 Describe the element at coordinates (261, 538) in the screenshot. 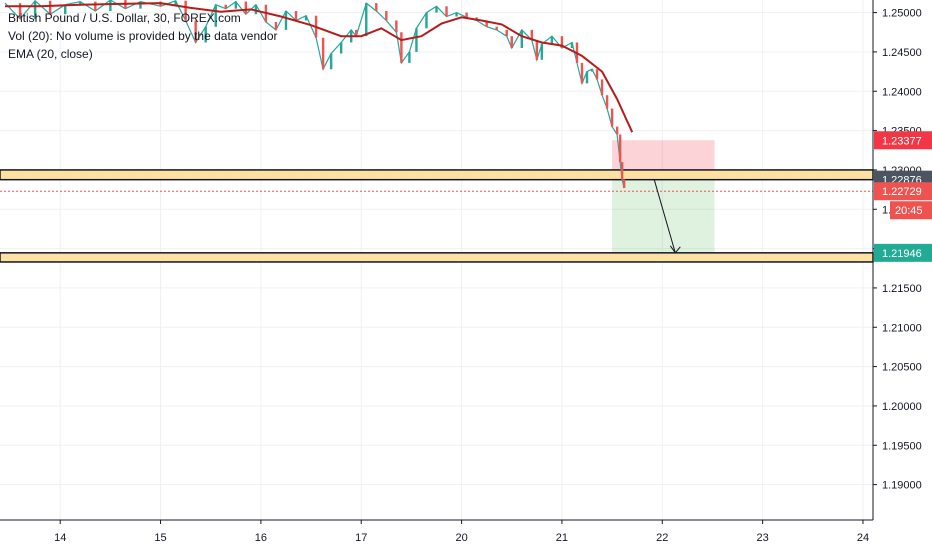

I see `x-tick-label: 16` at that location.